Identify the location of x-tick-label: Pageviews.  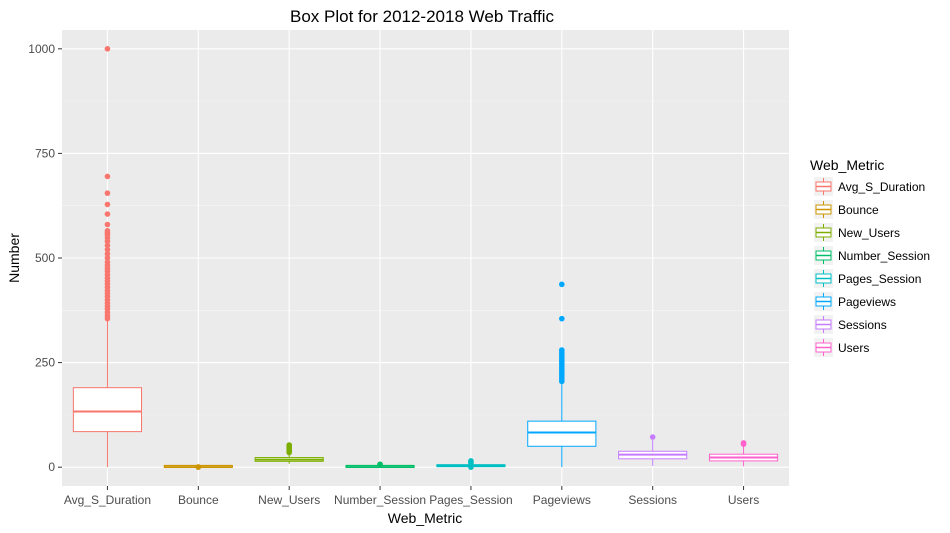
(562, 500).